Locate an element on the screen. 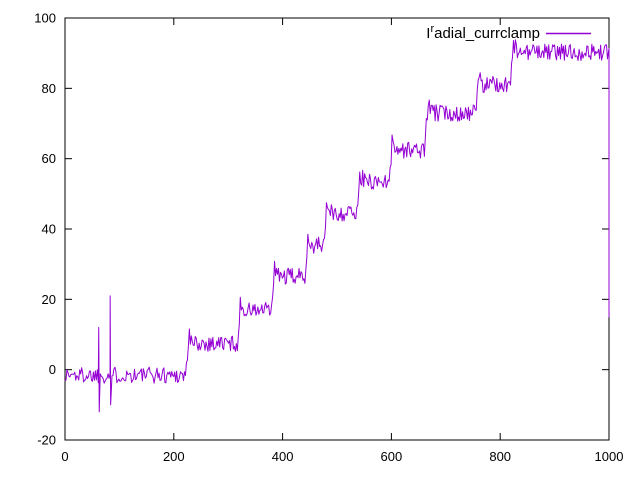  x-tick-label: 0 is located at coordinates (64, 456).